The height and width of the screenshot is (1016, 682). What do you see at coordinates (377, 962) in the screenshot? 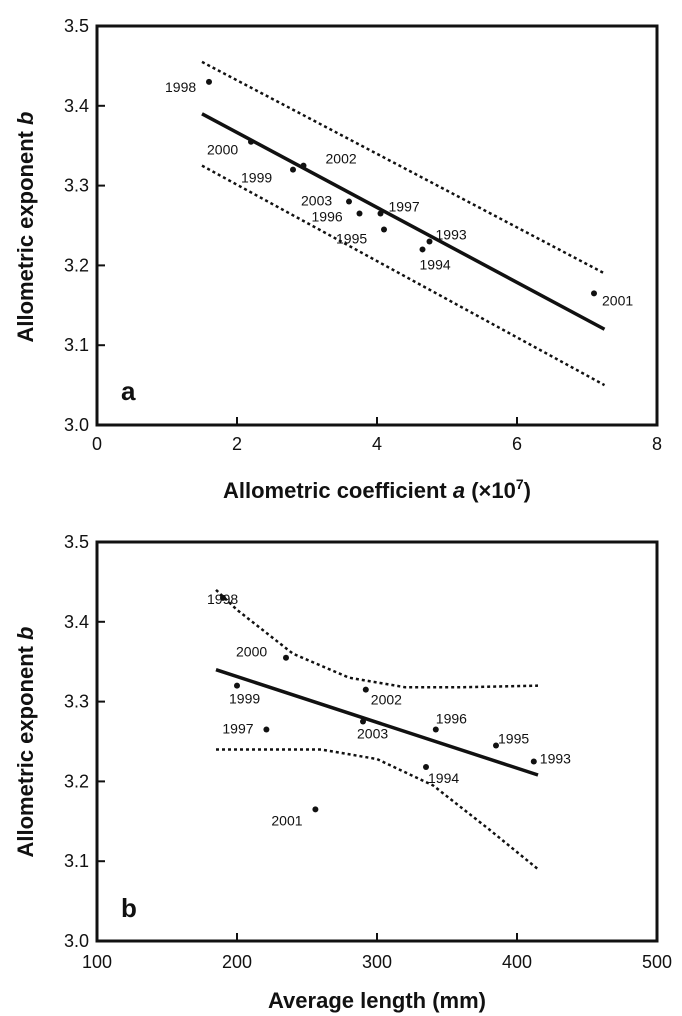
I see `x-tick-label: 300` at bounding box center [377, 962].